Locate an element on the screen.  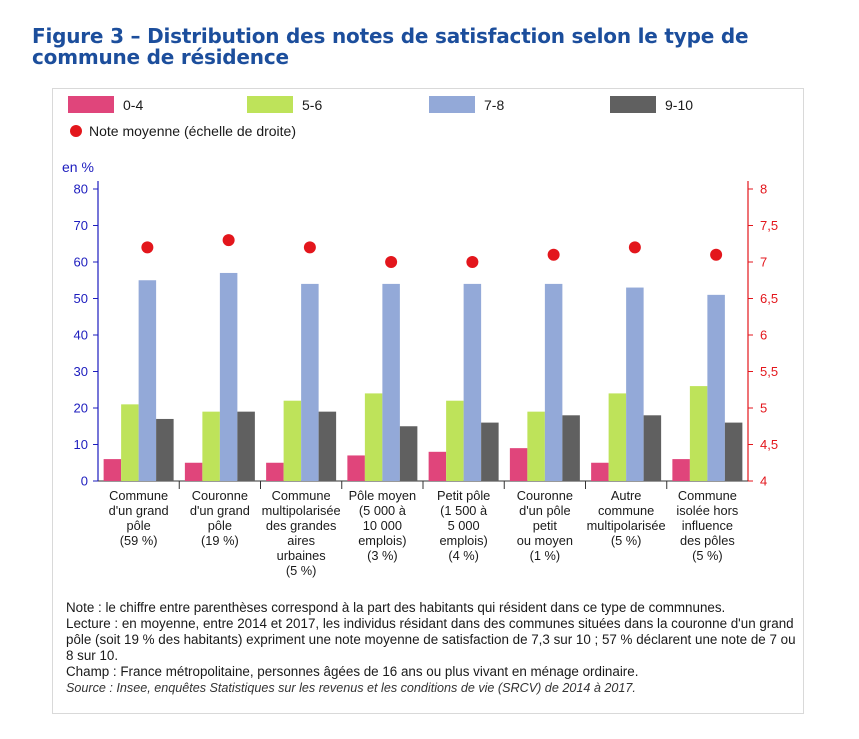
category-label: Autre is located at coordinates (626, 495).